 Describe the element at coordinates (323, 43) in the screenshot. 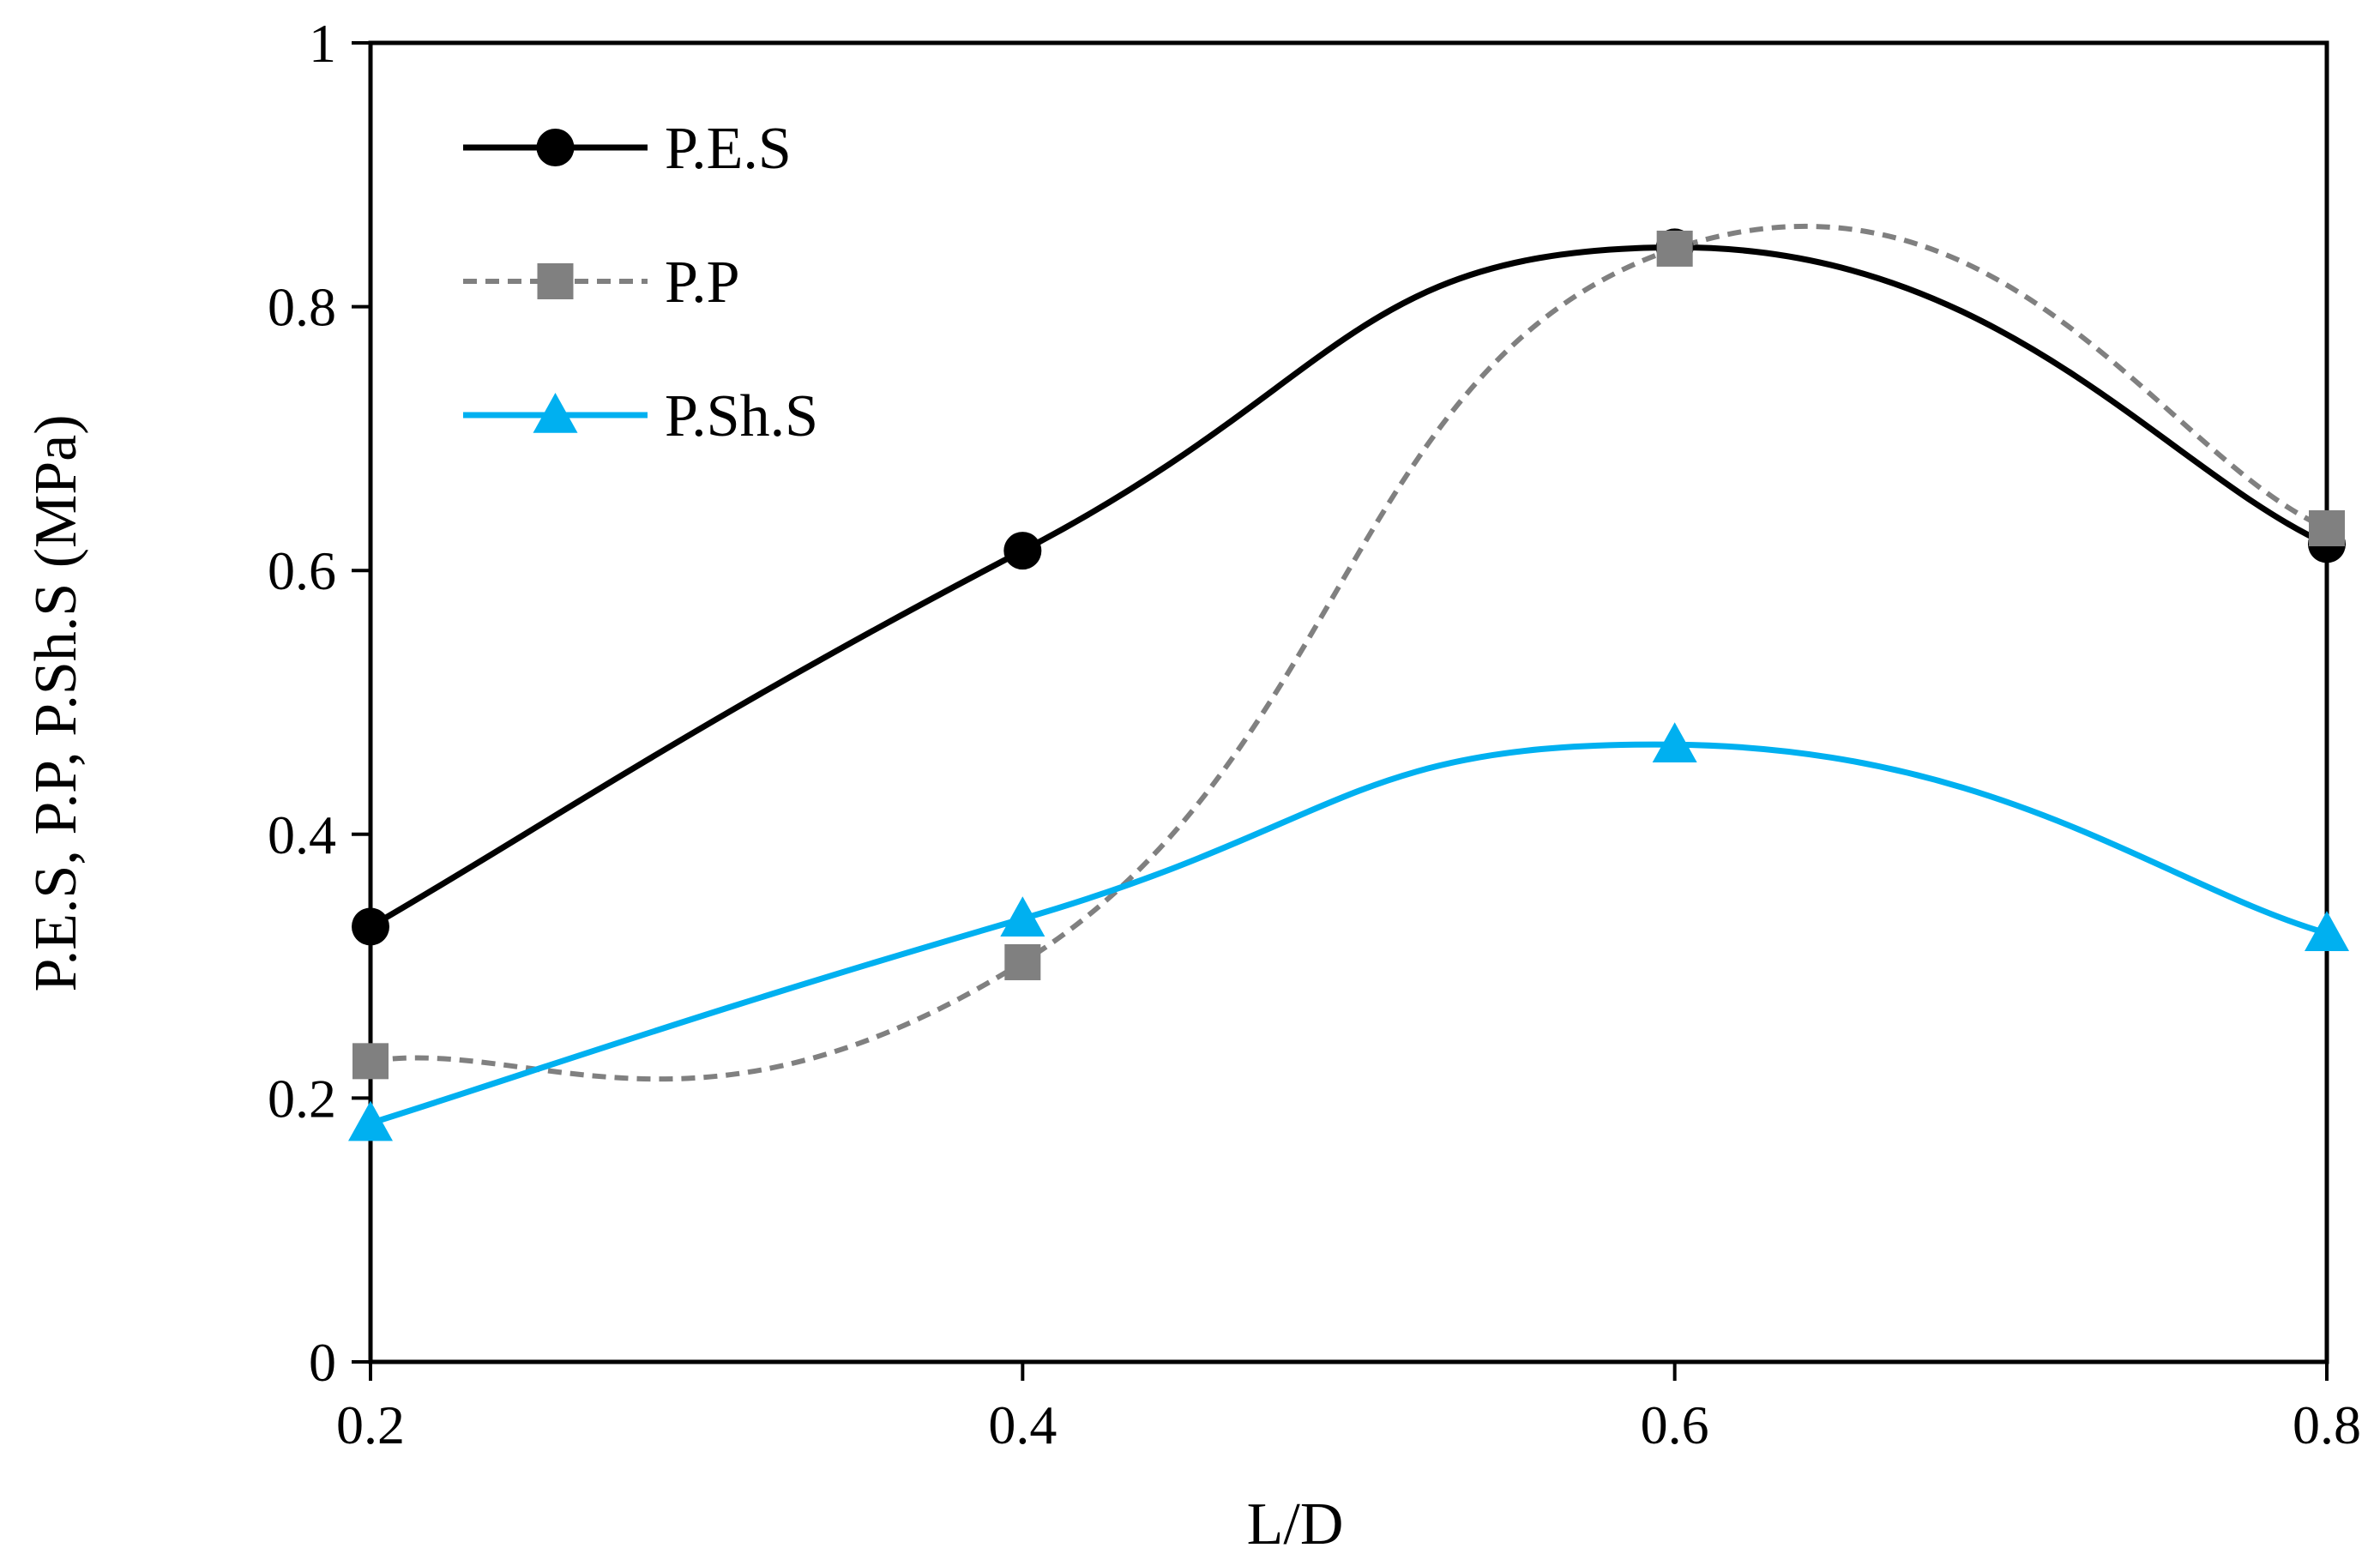

I see `y-tick-label: 1` at that location.